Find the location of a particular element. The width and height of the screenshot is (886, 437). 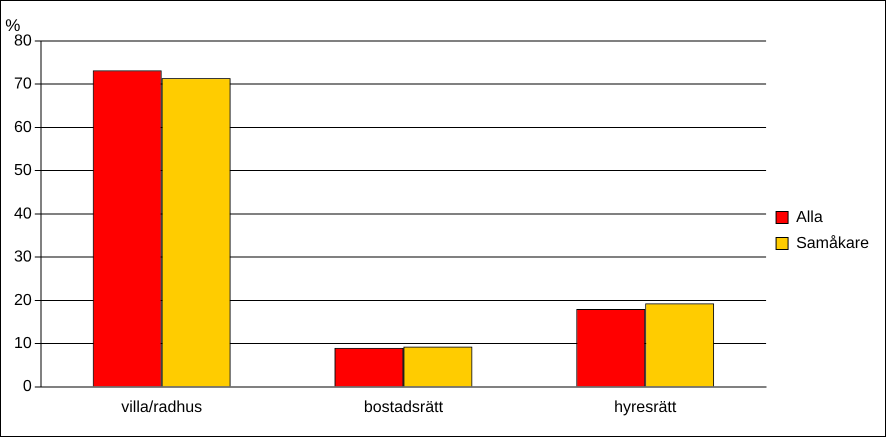

x-tick-label: hyresrätt is located at coordinates (645, 407).